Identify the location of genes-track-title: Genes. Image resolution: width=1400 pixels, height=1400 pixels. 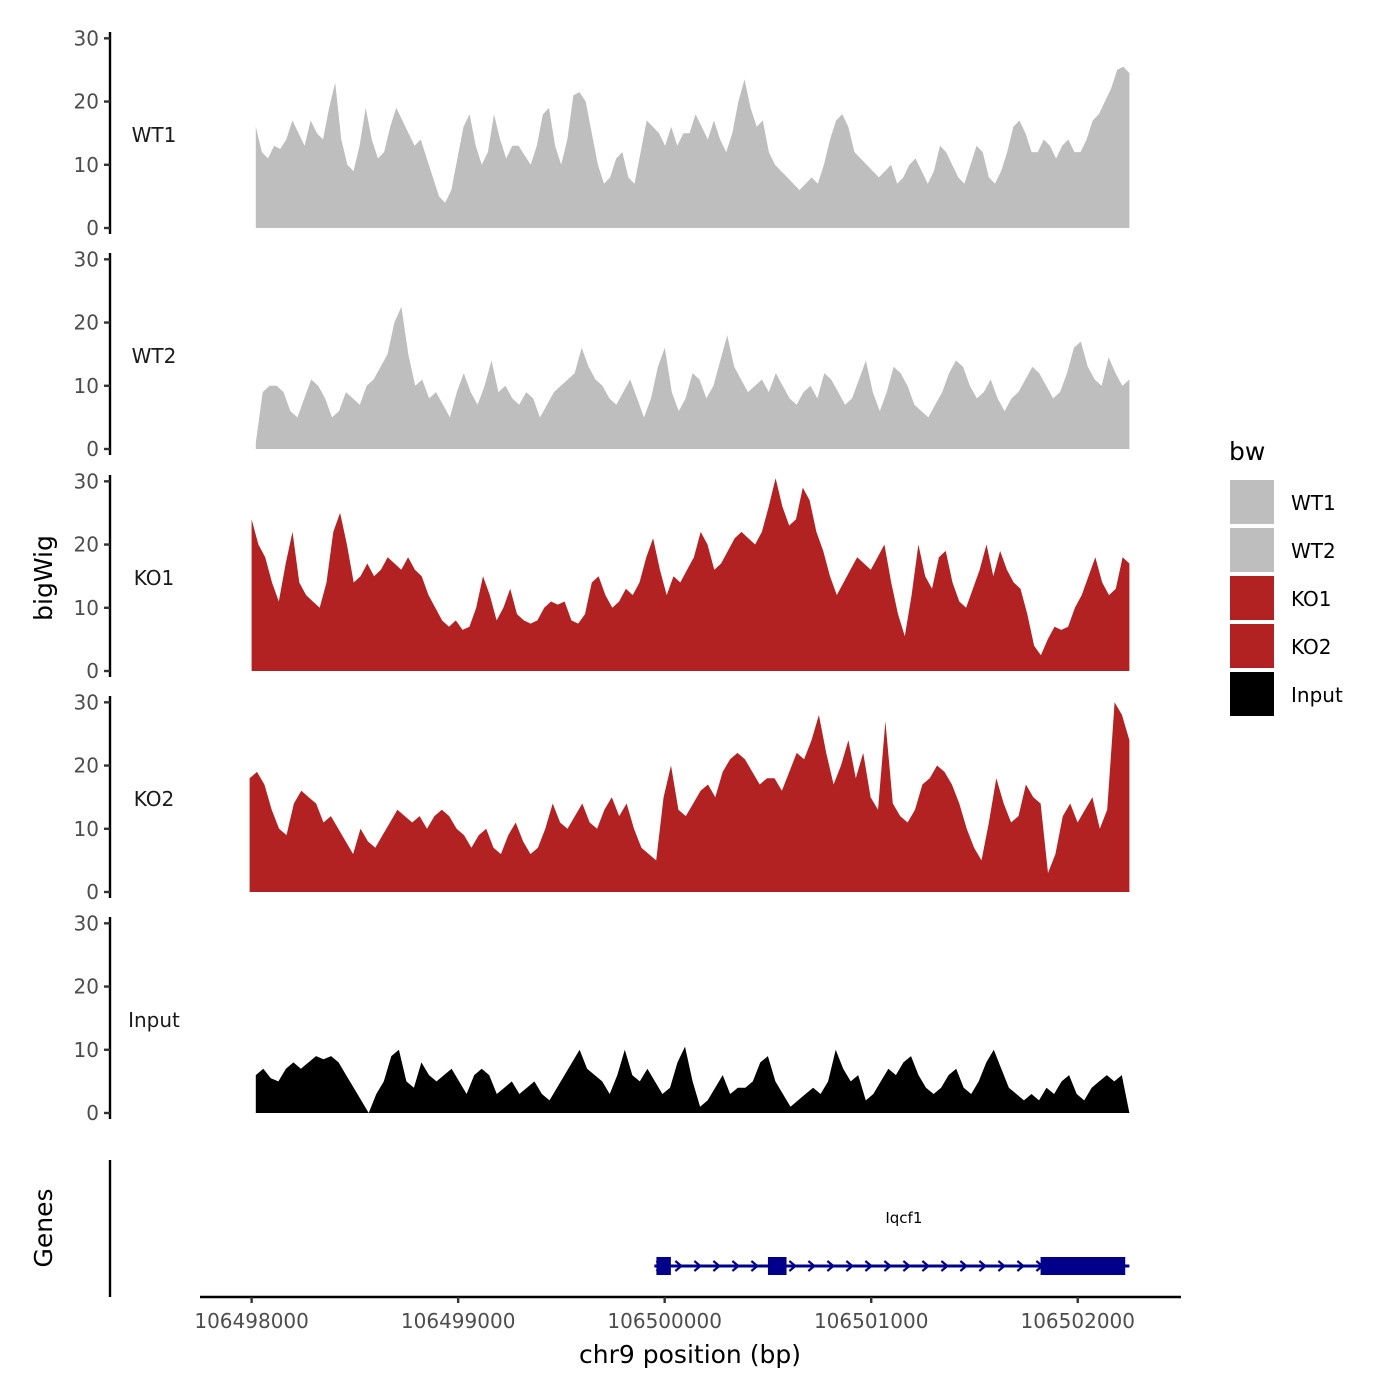
(43, 1227).